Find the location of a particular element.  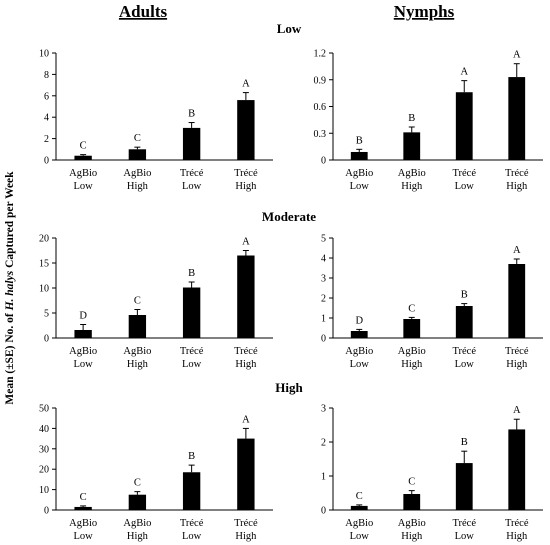

y-axis-label-suffix: Captured per Week is located at coordinates (10, 221).